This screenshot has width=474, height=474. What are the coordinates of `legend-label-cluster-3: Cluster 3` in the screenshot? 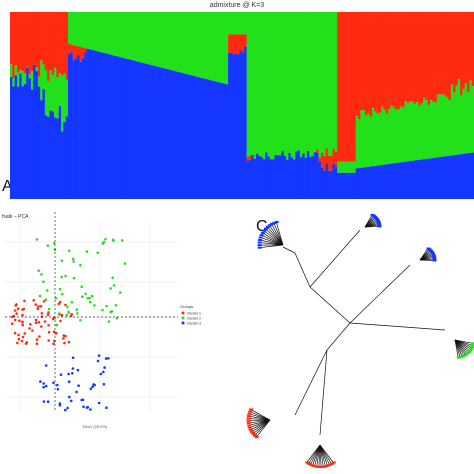 It's located at (194, 324).